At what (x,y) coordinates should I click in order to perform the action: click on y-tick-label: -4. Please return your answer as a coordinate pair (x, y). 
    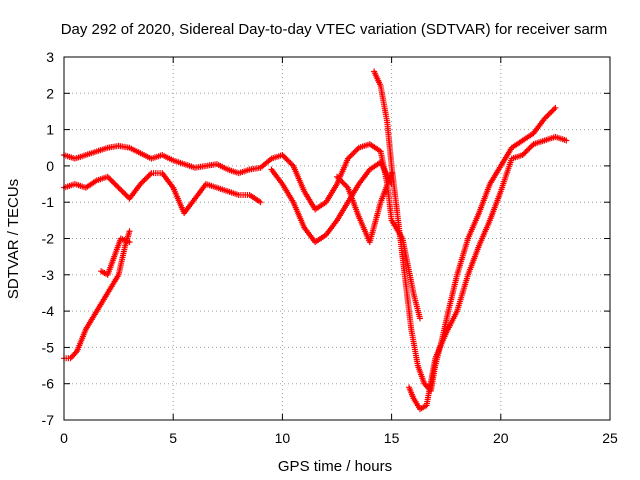
    Looking at the image, I should click on (48, 311).